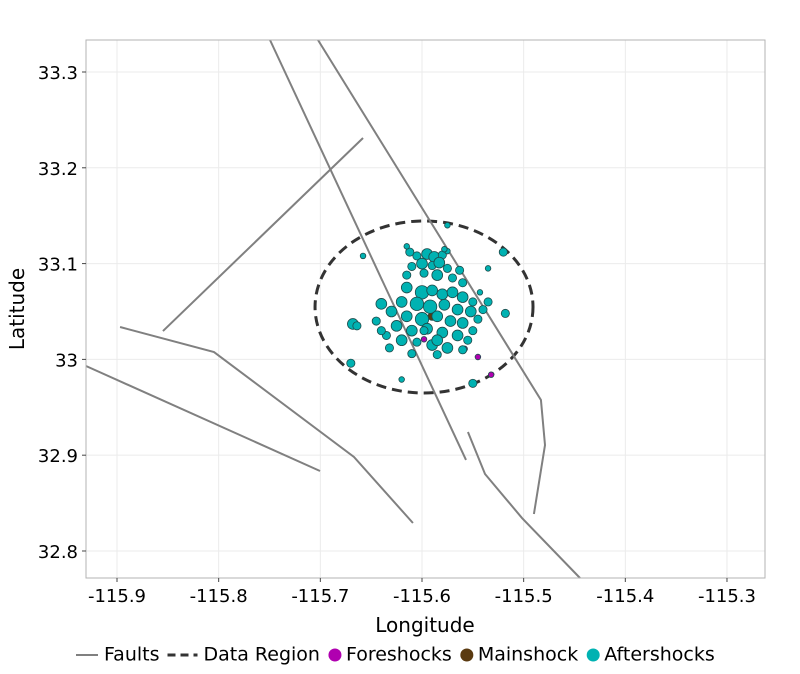  Describe the element at coordinates (58, 73) in the screenshot. I see `y-tick-label: 33.3` at that location.